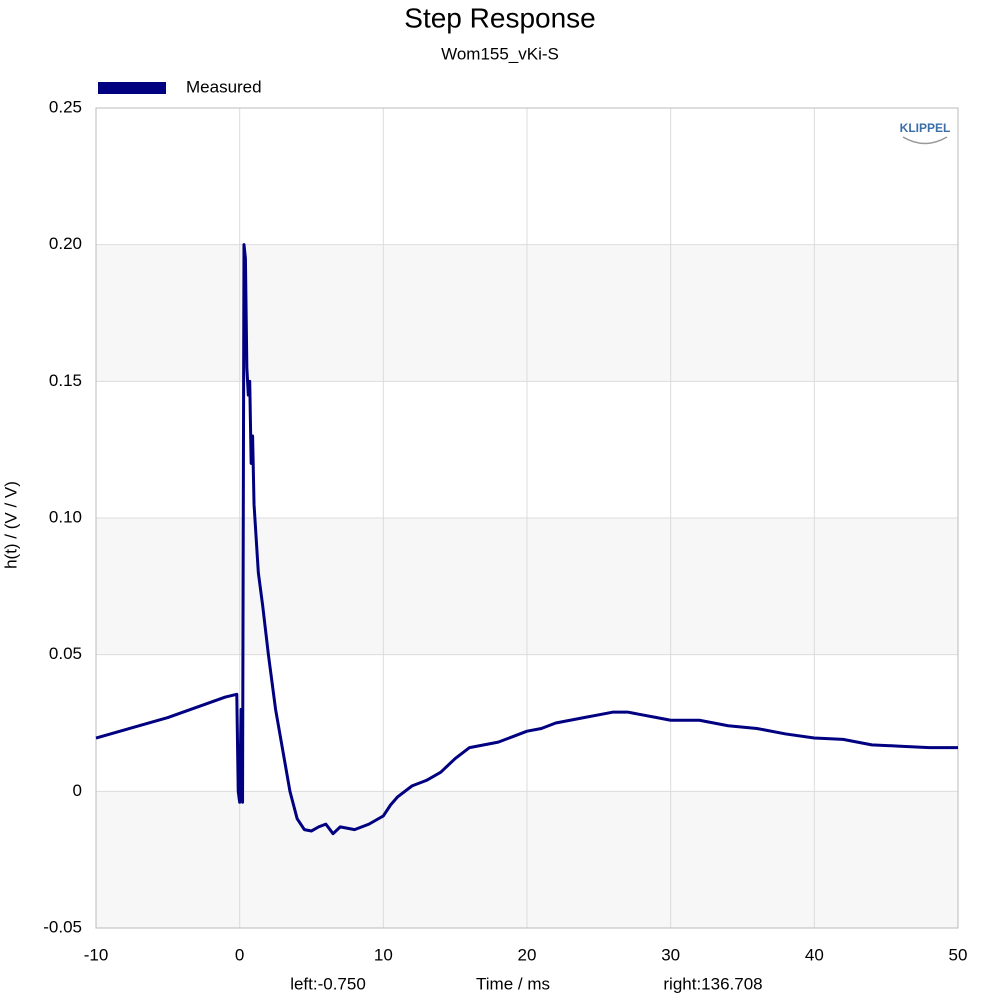 The height and width of the screenshot is (1005, 1000). I want to click on logo: KLIPPEL, so click(925, 128).